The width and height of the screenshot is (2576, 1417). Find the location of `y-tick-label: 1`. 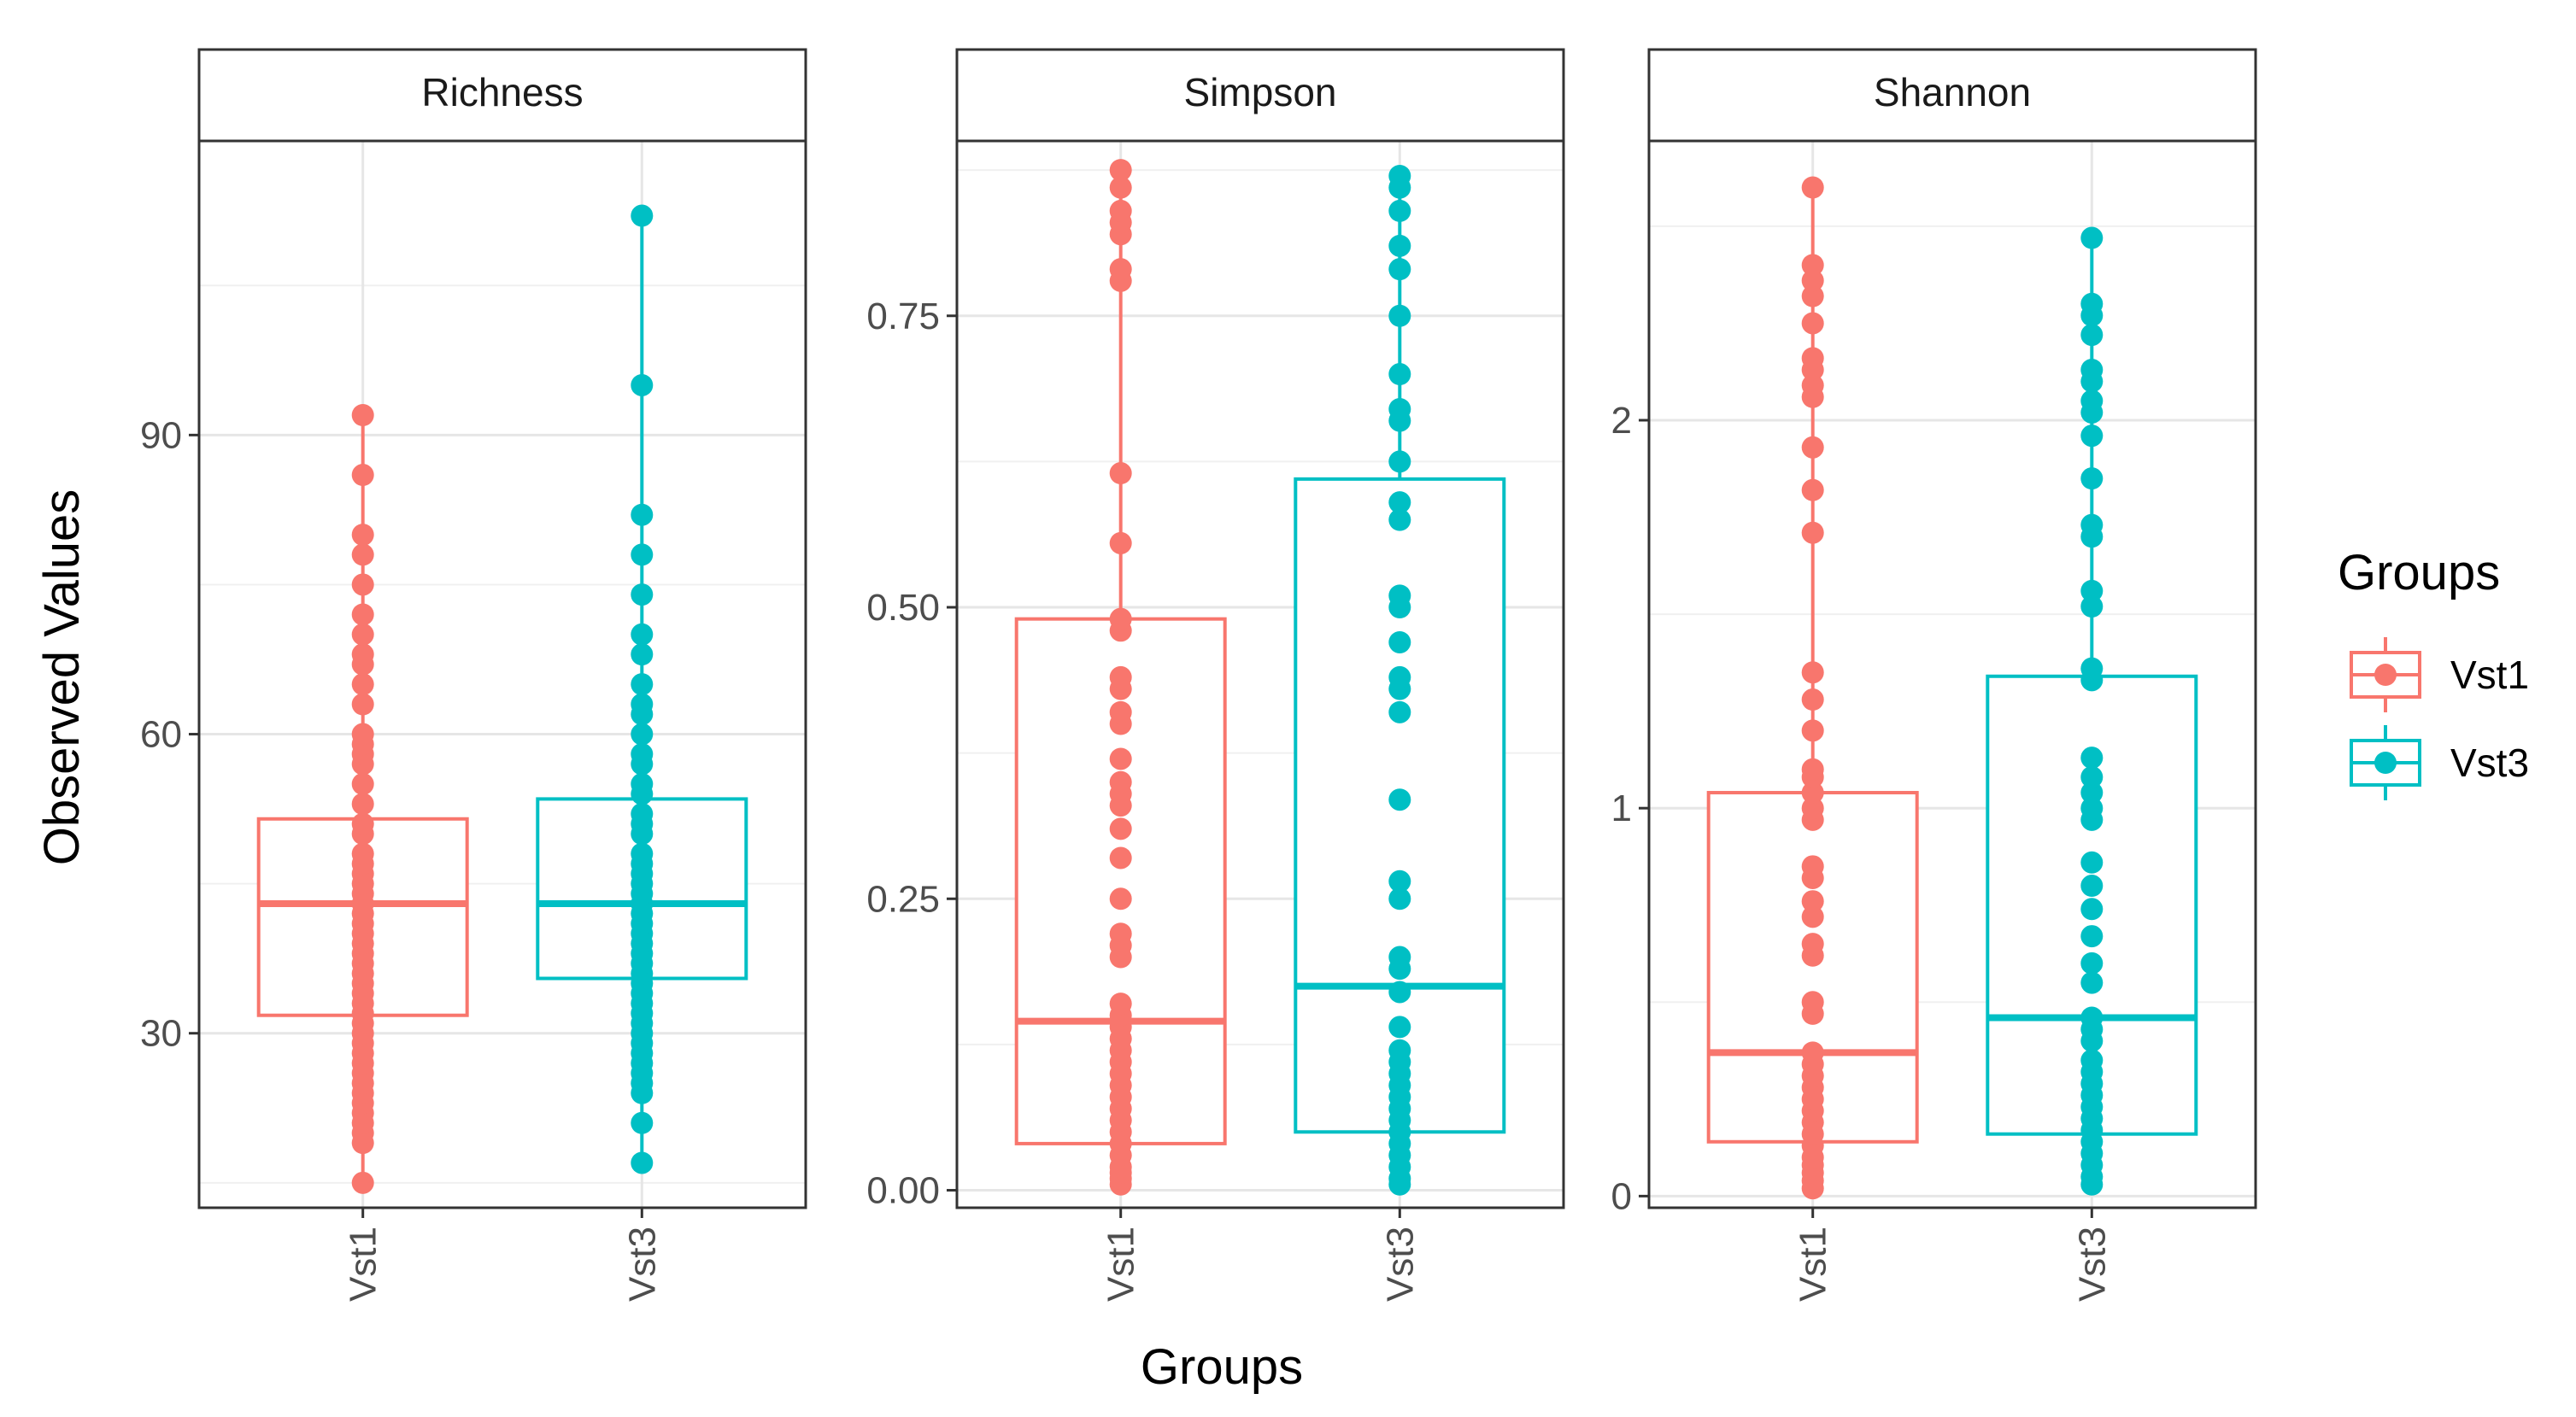

y-tick-label: 1 is located at coordinates (1621, 808).